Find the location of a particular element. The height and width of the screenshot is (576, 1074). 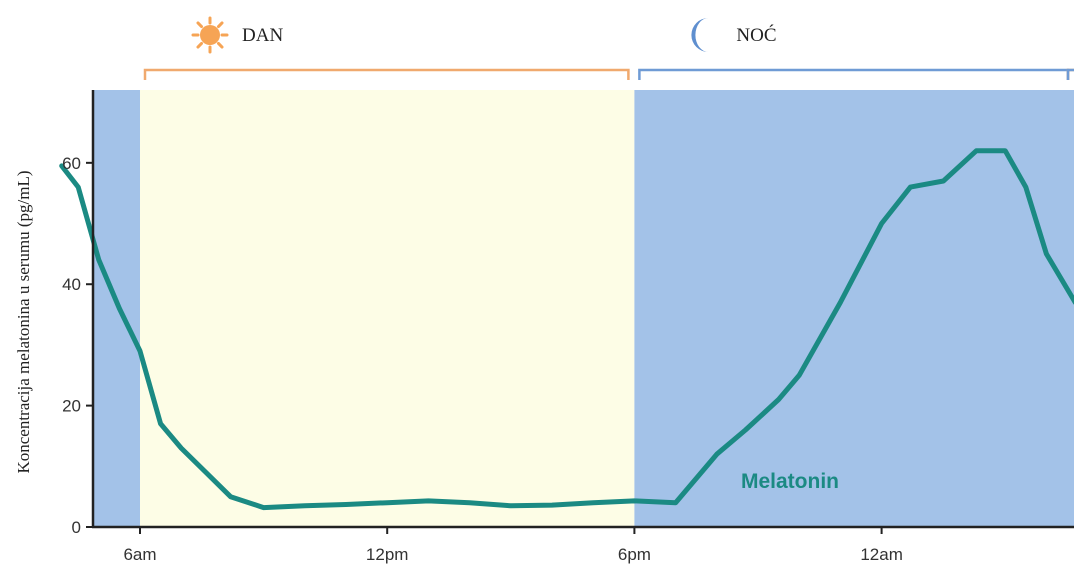

y-tick-label: 40 is located at coordinates (71, 284).